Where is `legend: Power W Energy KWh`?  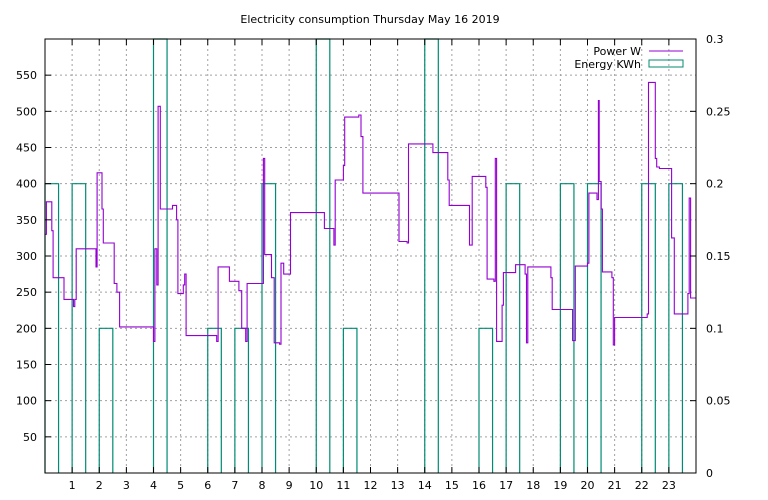 legend: Power W Energy KWh is located at coordinates (629, 58).